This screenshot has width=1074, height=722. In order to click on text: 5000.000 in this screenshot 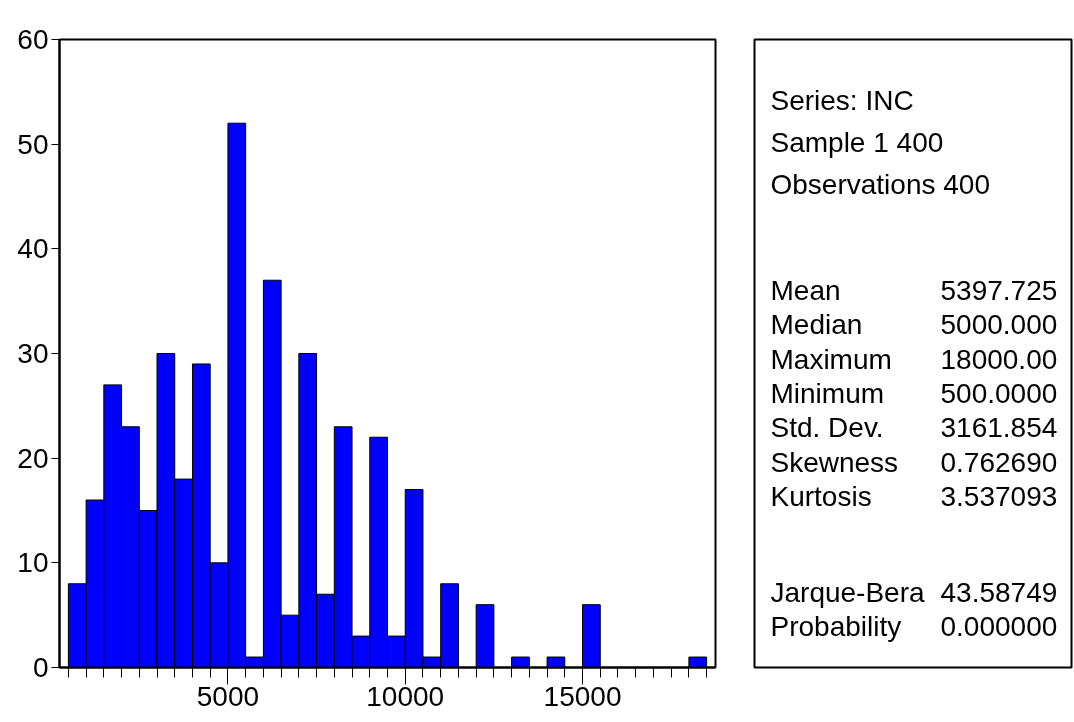, I will do `click(999, 325)`.